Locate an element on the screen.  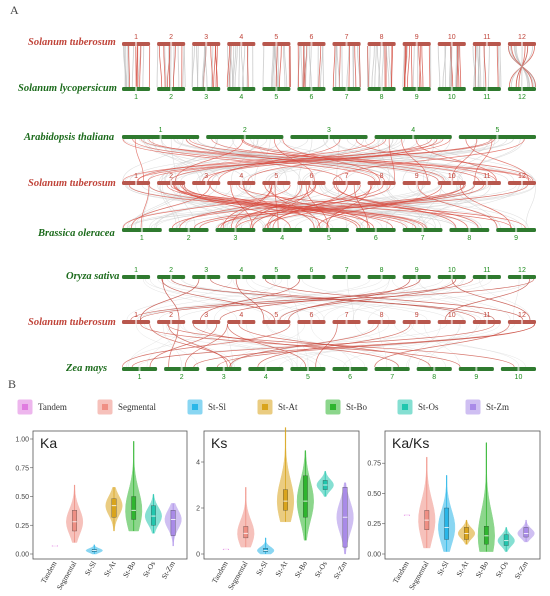
chromosome-number-st2: 4 is located at coordinates (241, 176).